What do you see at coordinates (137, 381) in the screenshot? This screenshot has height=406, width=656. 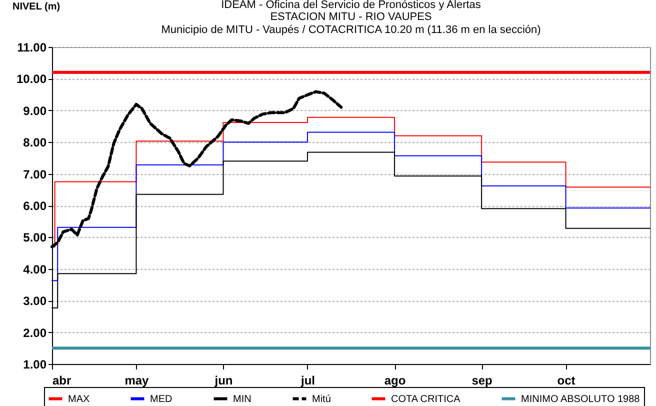 I see `x-tick-label: may` at bounding box center [137, 381].